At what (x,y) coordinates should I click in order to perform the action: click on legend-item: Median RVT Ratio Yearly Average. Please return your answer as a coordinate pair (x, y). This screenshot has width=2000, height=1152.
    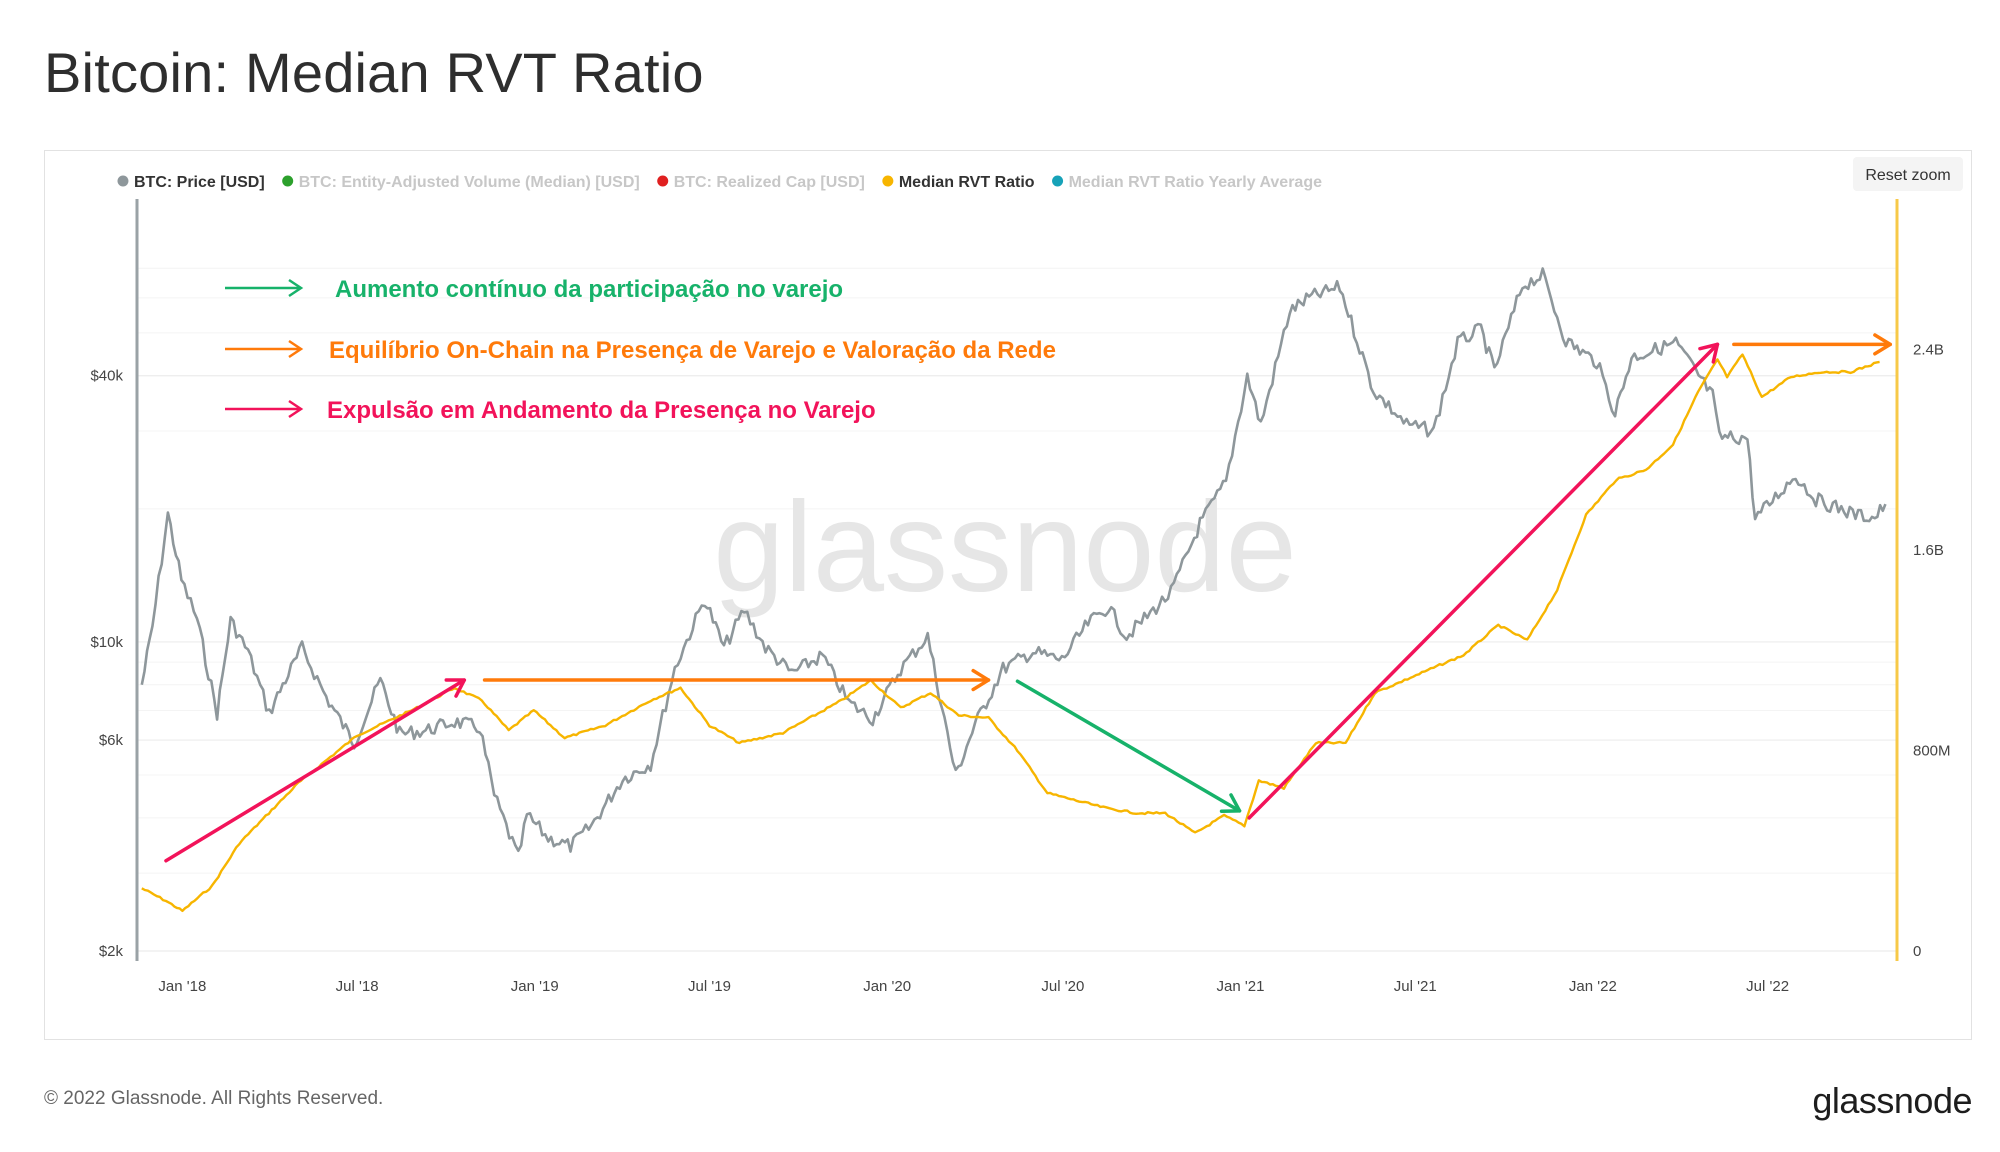
    Looking at the image, I should click on (1187, 182).